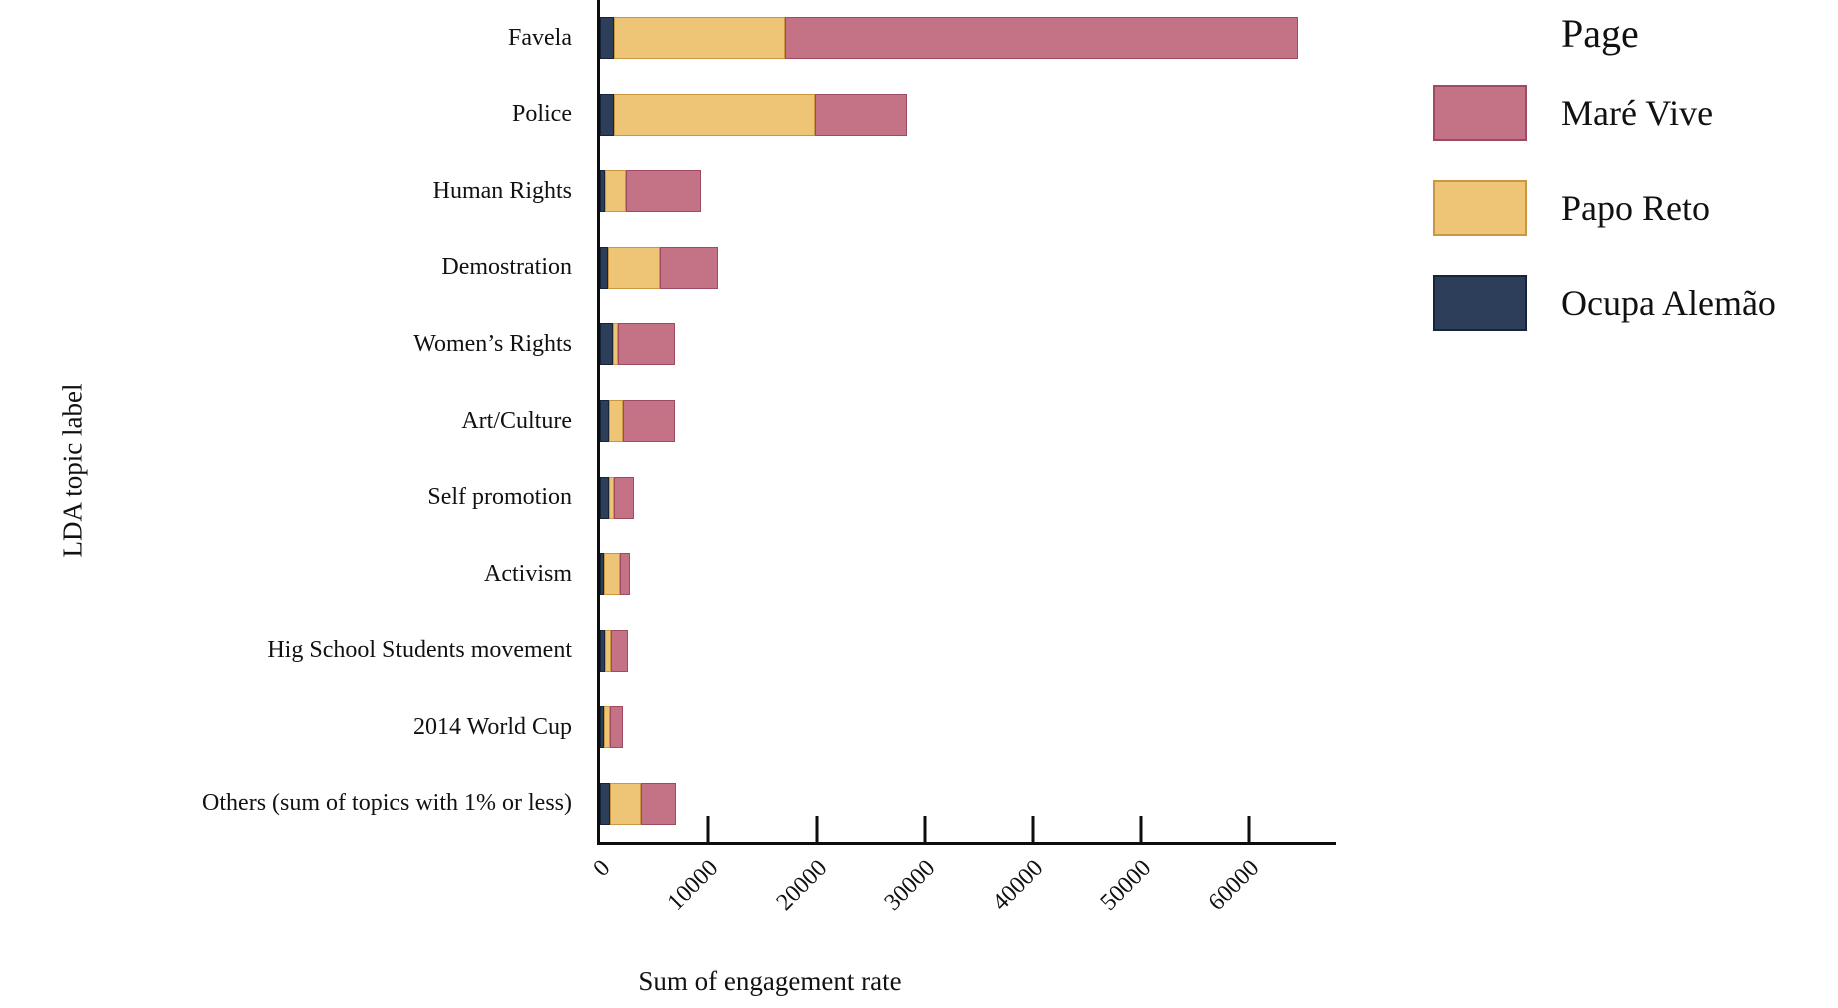  What do you see at coordinates (770, 981) in the screenshot?
I see `x-axis-title: Sum of engagement rate` at bounding box center [770, 981].